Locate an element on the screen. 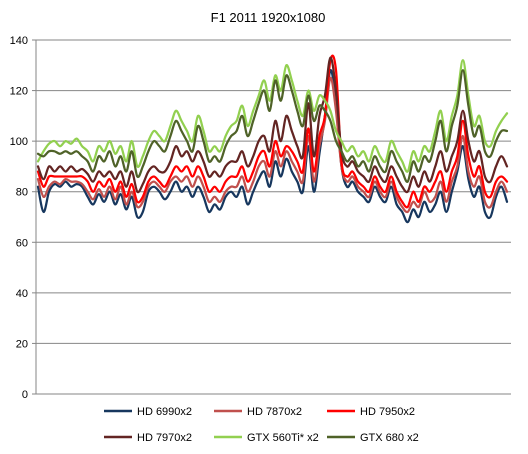  legend-label-hd-6990x2: HD 6990x2 is located at coordinates (164, 412).